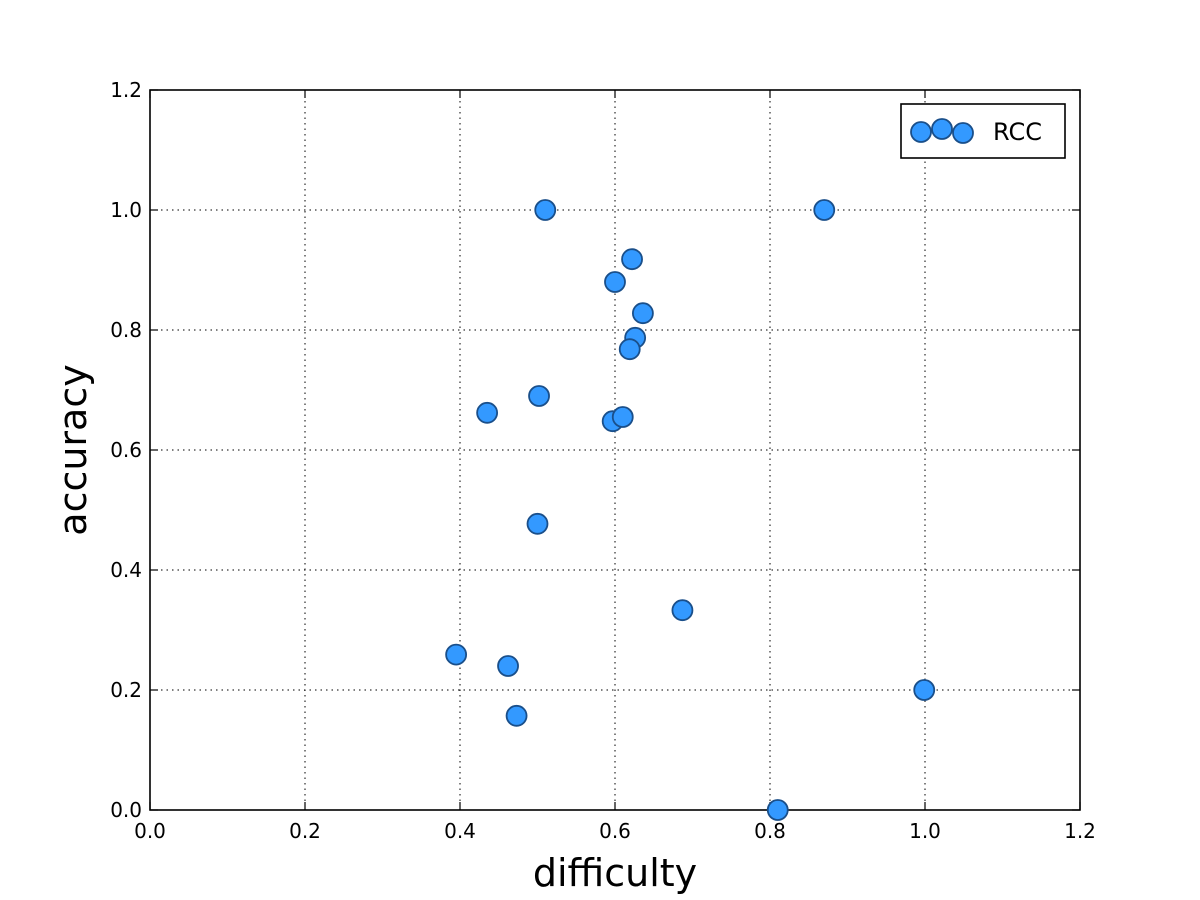  What do you see at coordinates (126, 210) in the screenshot?
I see `y-tick-label: 1.0` at bounding box center [126, 210].